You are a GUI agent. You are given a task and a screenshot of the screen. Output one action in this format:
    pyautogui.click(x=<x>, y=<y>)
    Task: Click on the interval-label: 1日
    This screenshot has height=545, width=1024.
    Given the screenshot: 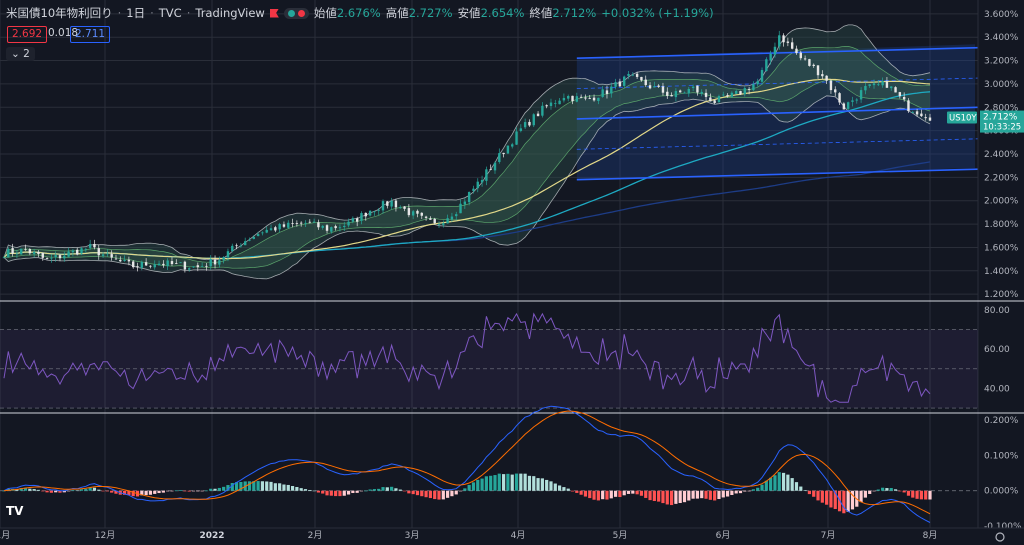 What is the action you would take?
    pyautogui.click(x=136, y=13)
    